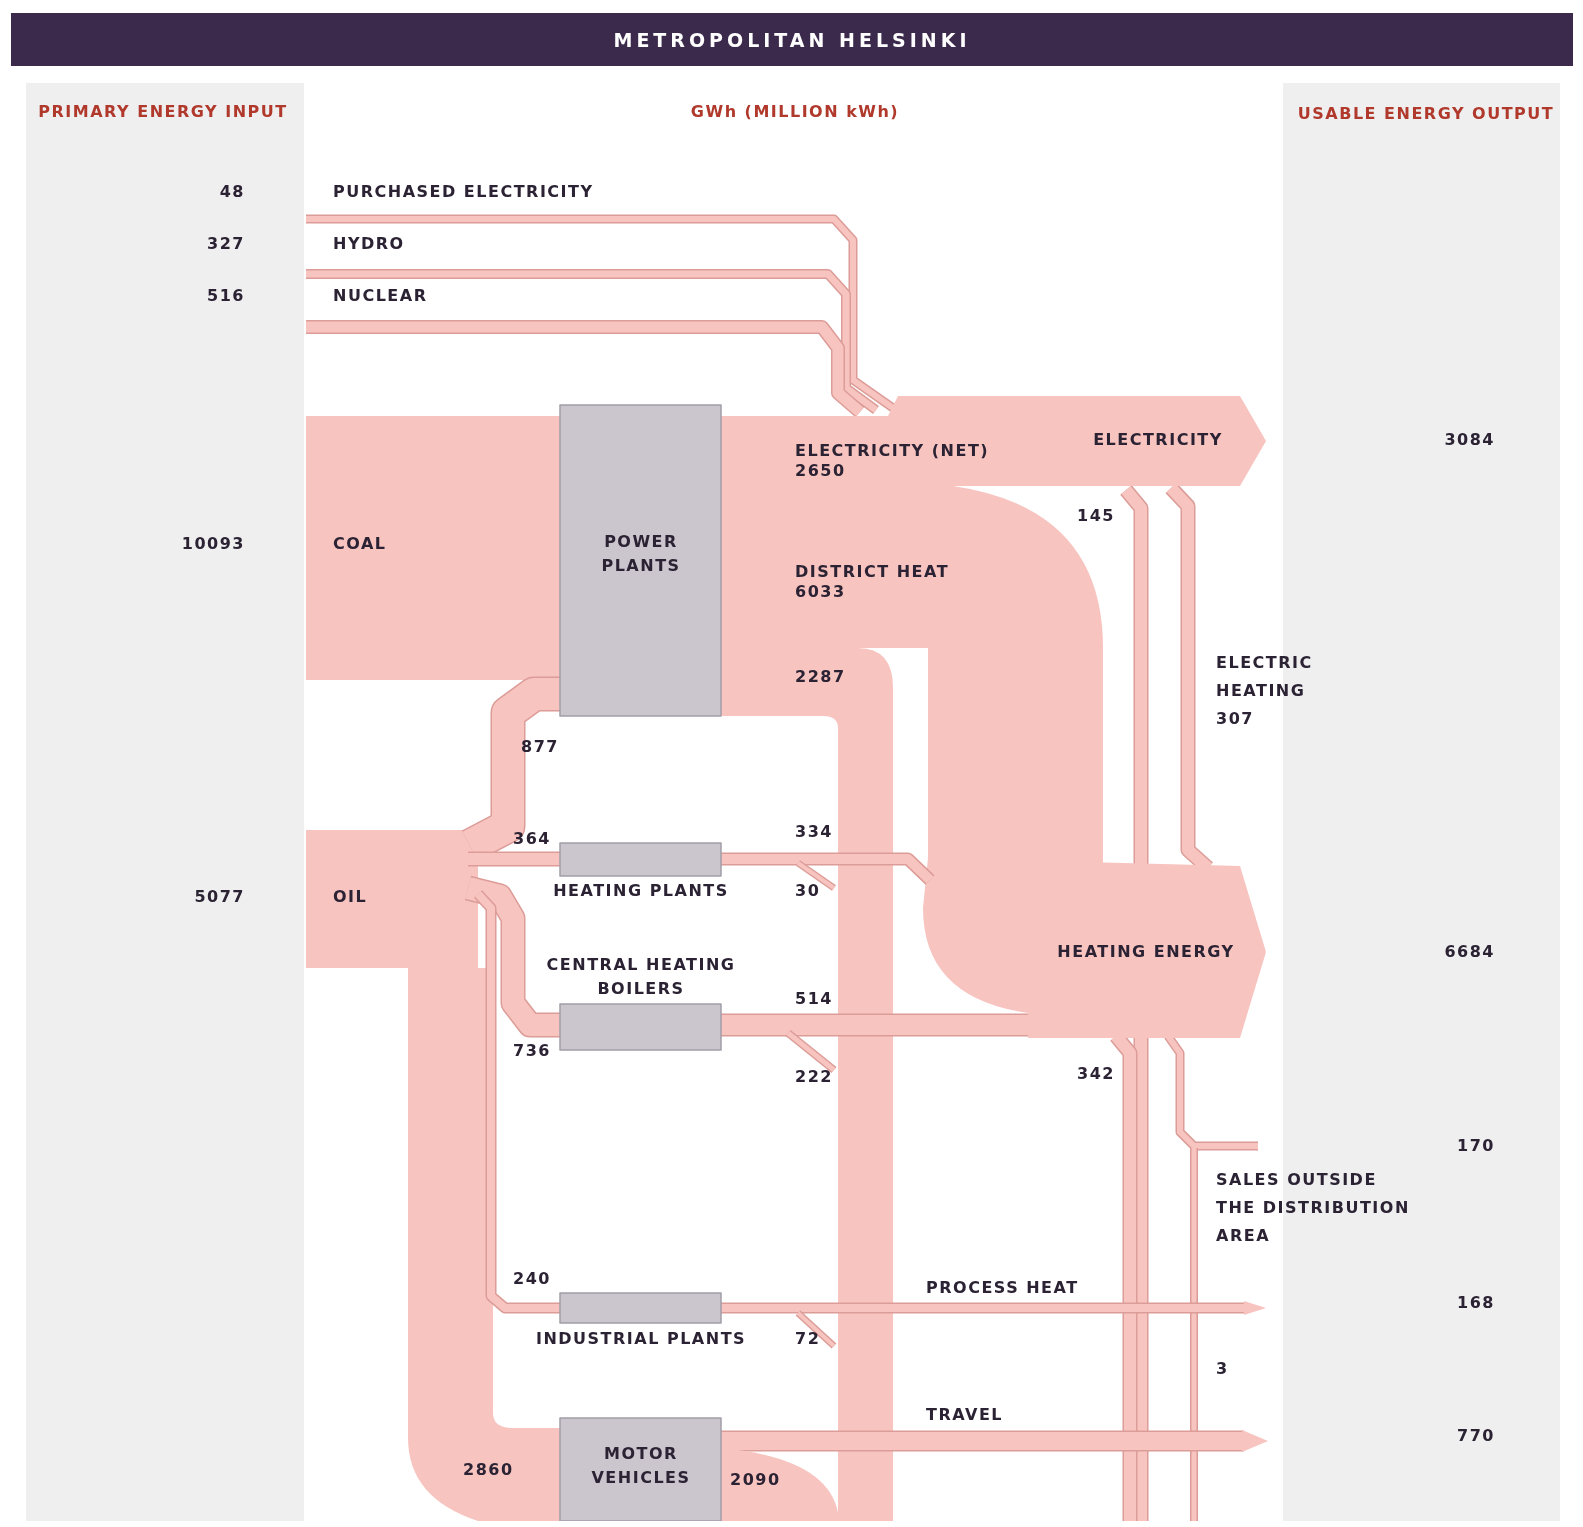 This screenshot has width=1583, height=1527. What do you see at coordinates (795, 112) in the screenshot?
I see `text: GWh (MILLION kWh)` at bounding box center [795, 112].